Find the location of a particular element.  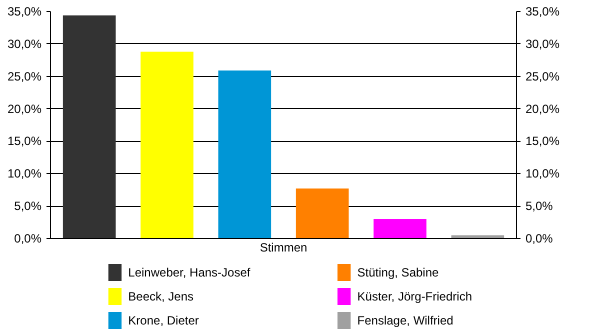

text: 15,0% is located at coordinates (543, 141).